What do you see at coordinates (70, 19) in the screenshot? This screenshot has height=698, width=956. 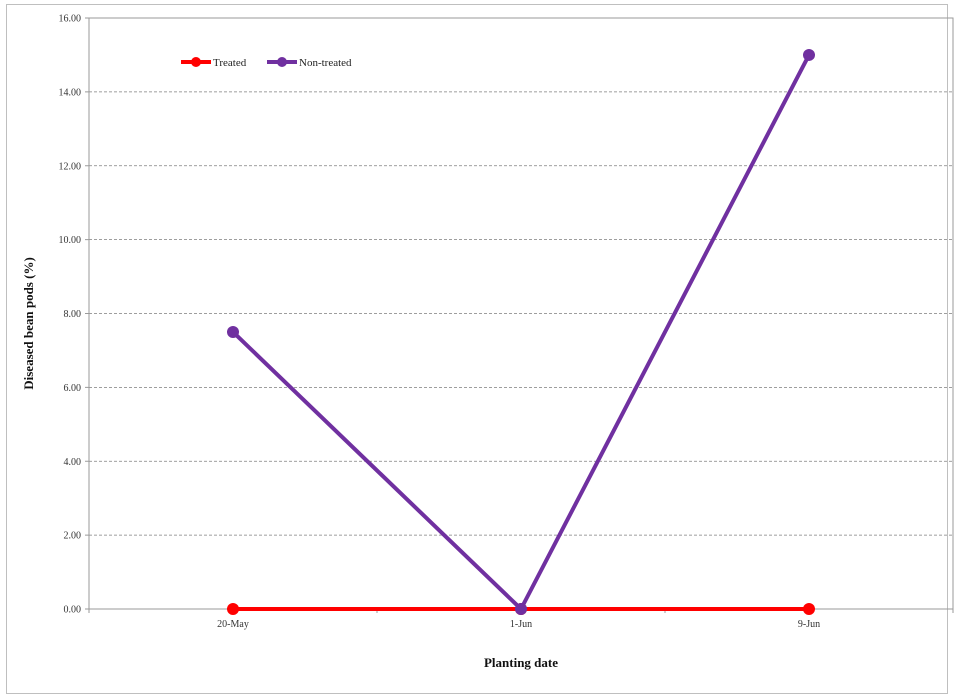 I see `y-tick-label: 16.00` at bounding box center [70, 19].